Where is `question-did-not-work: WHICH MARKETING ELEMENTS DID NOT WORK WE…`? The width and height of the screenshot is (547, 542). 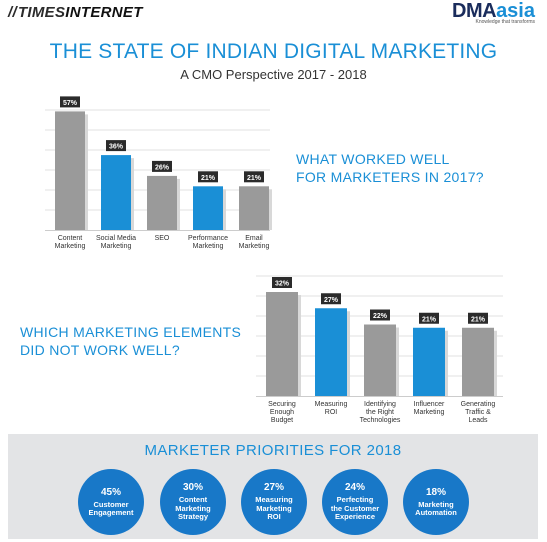
question-did-not-work: WHICH MARKETING ELEMENTS DID NOT WORK WE… is located at coordinates (130, 341).